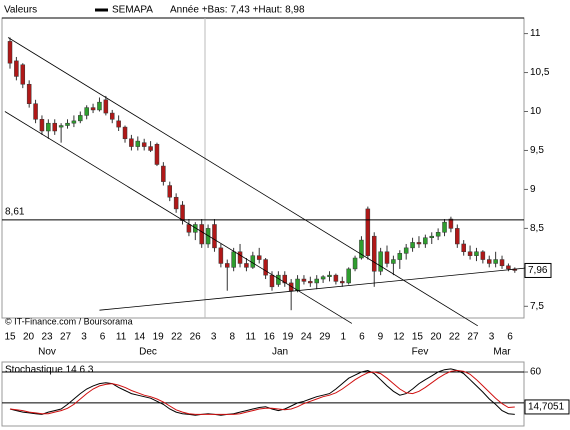 The image size is (570, 430). Describe the element at coordinates (420, 352) in the screenshot. I see `month-label: Fev` at that location.